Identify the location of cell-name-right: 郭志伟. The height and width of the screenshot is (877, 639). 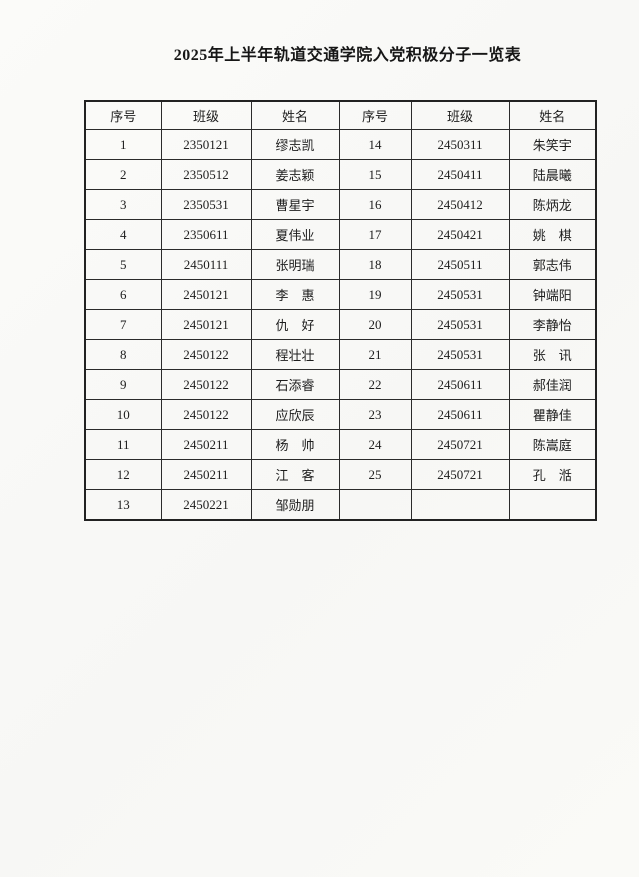
(552, 264).